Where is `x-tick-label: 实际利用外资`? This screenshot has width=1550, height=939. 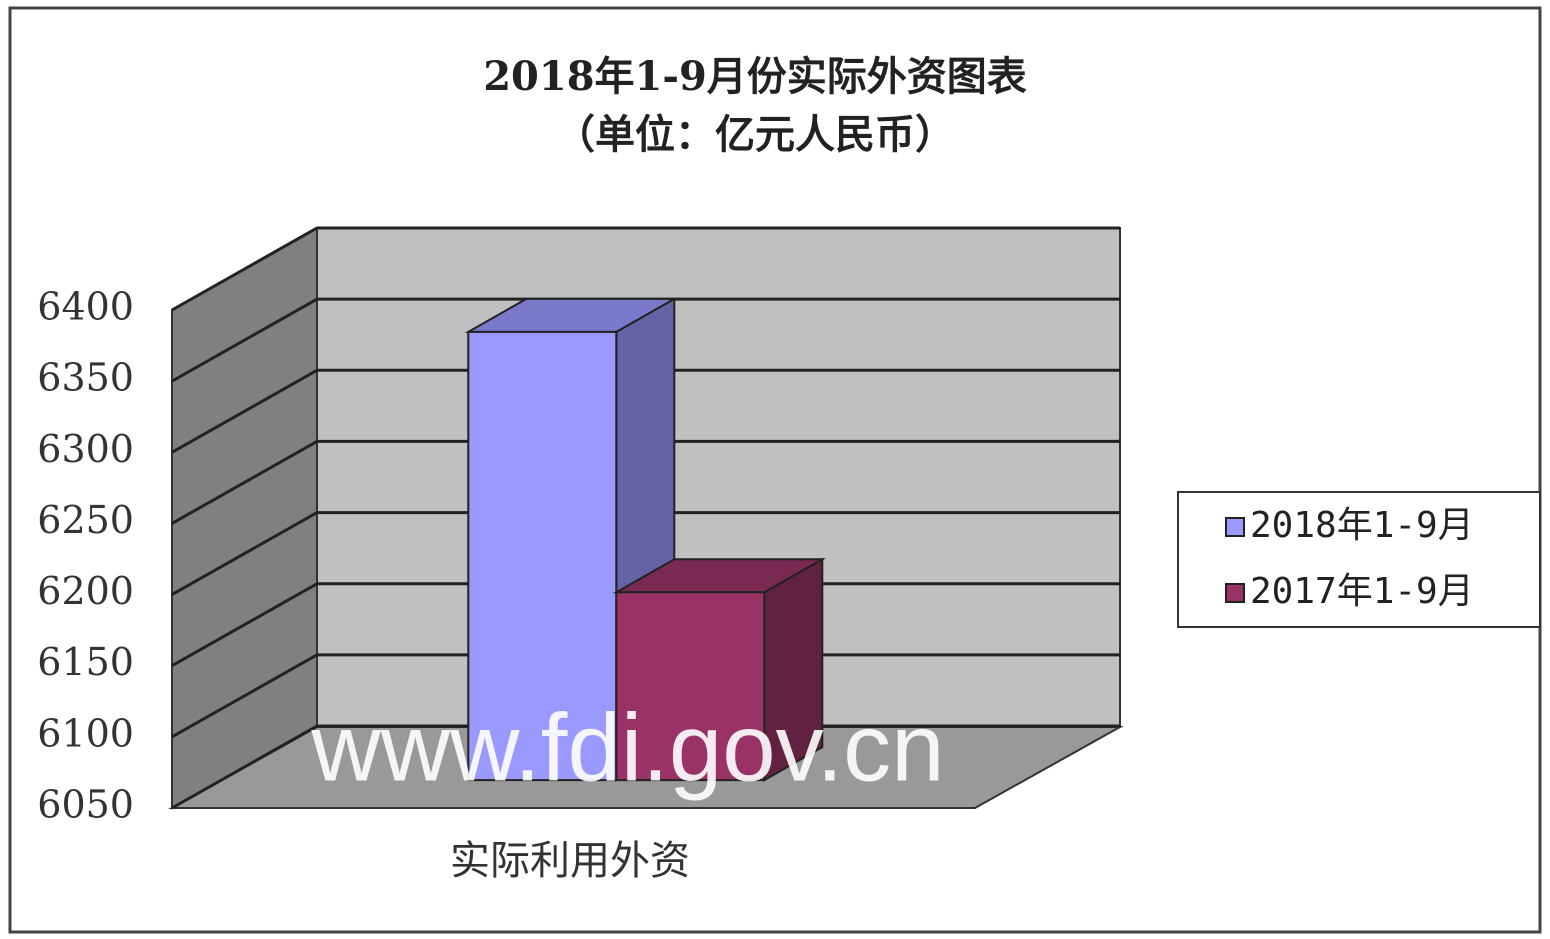 x-tick-label: 实际利用外资 is located at coordinates (570, 861).